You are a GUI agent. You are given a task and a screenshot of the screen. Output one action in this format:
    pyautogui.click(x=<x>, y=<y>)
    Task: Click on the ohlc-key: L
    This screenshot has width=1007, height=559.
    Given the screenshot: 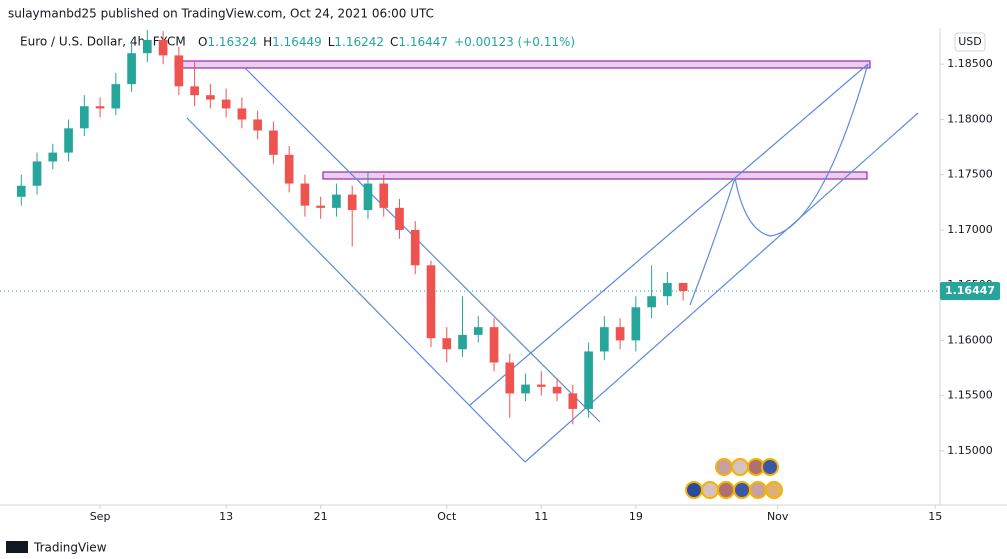 What is the action you would take?
    pyautogui.click(x=331, y=42)
    